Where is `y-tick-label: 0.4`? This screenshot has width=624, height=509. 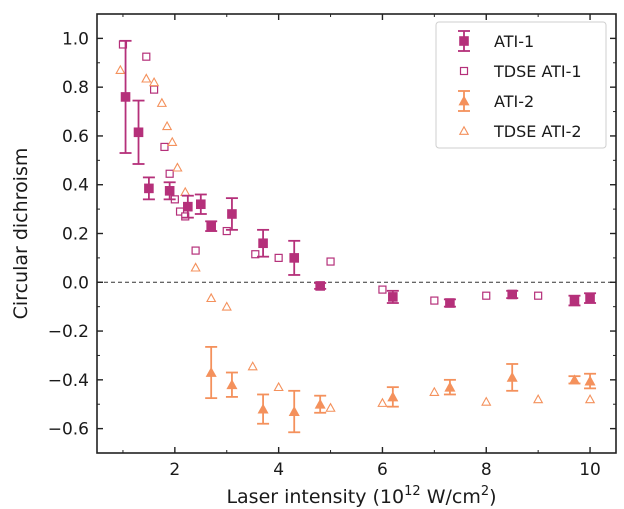
y-tick-label: 0.4 is located at coordinates (75, 186).